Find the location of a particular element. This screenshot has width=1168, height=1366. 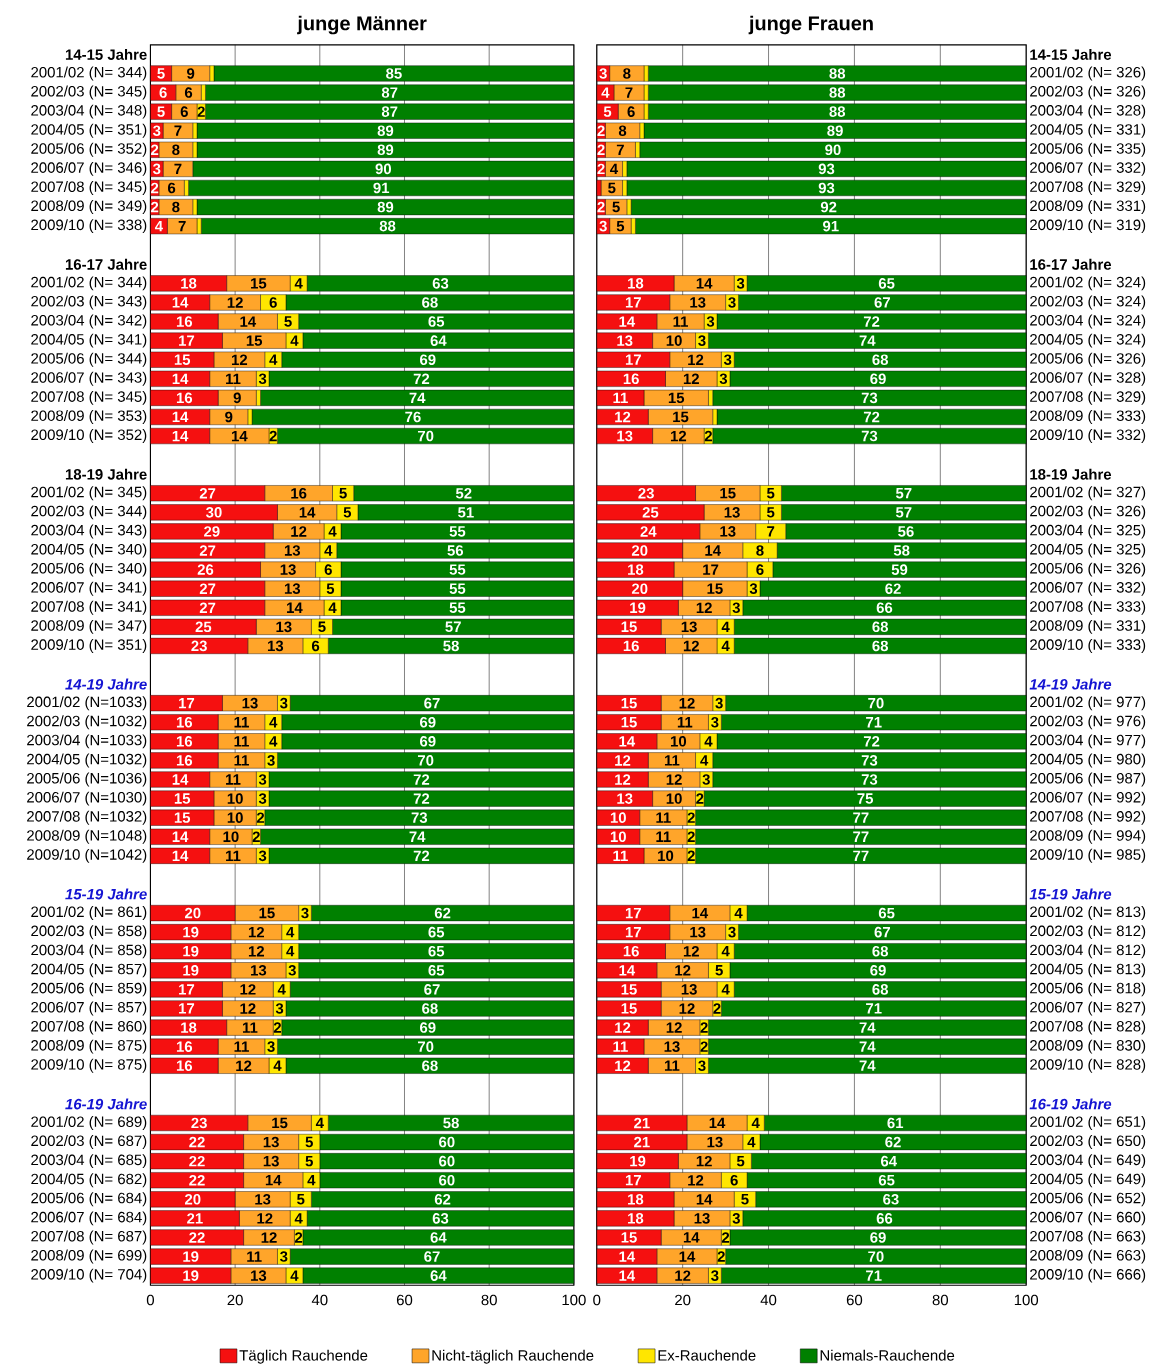

y-tick-label: 16-17 Jahre is located at coordinates (106, 264).